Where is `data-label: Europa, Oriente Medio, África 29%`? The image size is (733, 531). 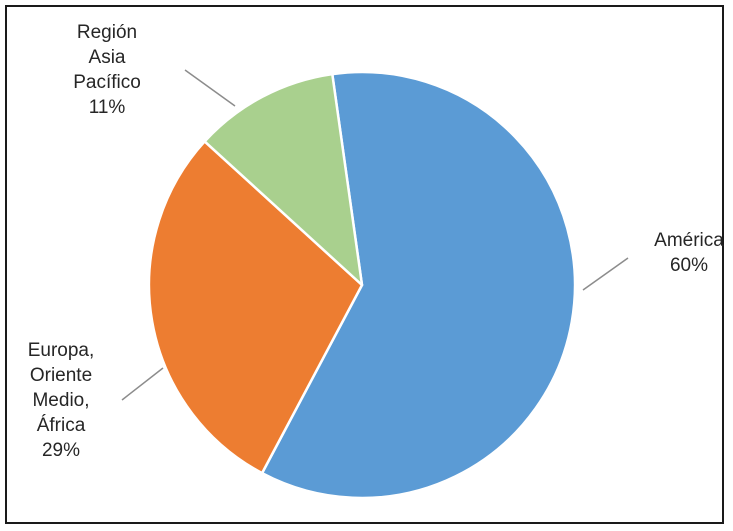 data-label: Europa, Oriente Medio, África 29% is located at coordinates (61, 400).